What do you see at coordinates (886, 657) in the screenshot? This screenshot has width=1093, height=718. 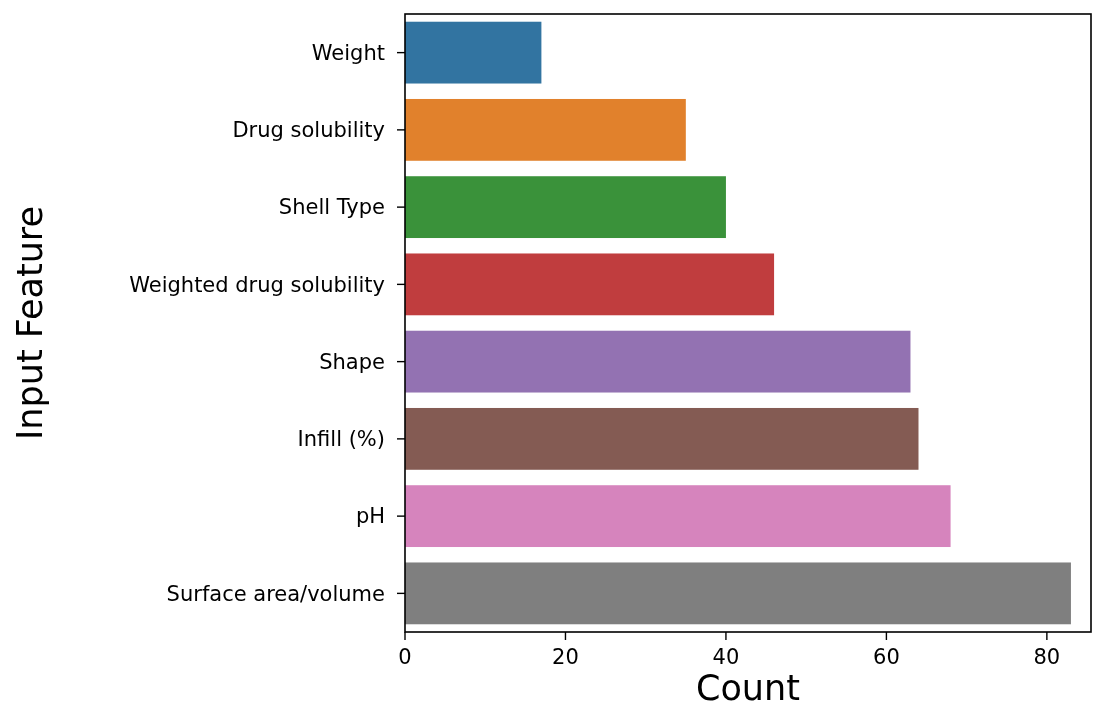 I see `x-tick-label: 60` at bounding box center [886, 657].